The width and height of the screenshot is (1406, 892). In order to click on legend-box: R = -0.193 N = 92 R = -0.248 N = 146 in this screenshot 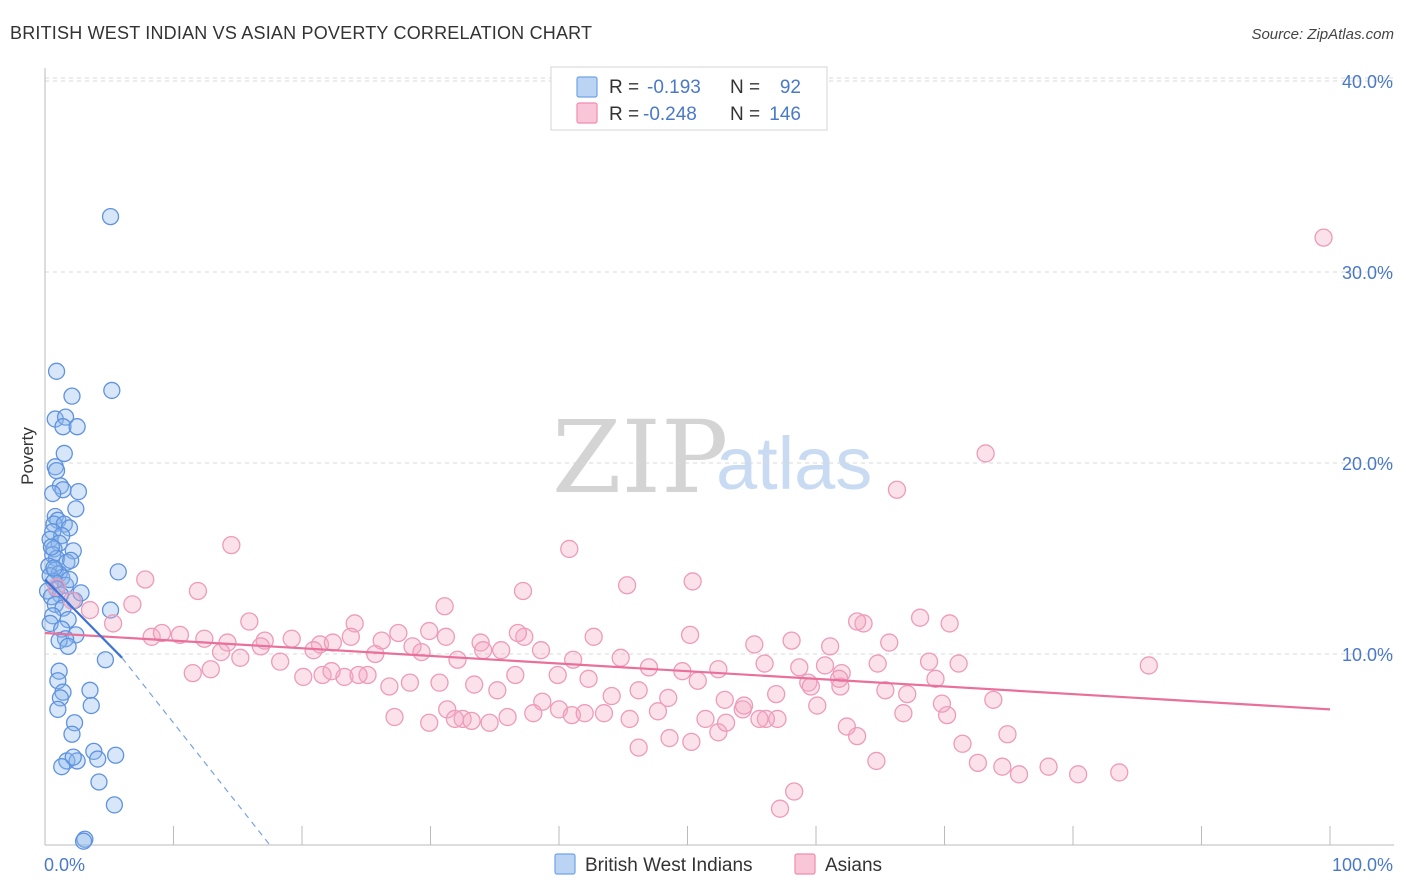, I will do `click(689, 98)`.